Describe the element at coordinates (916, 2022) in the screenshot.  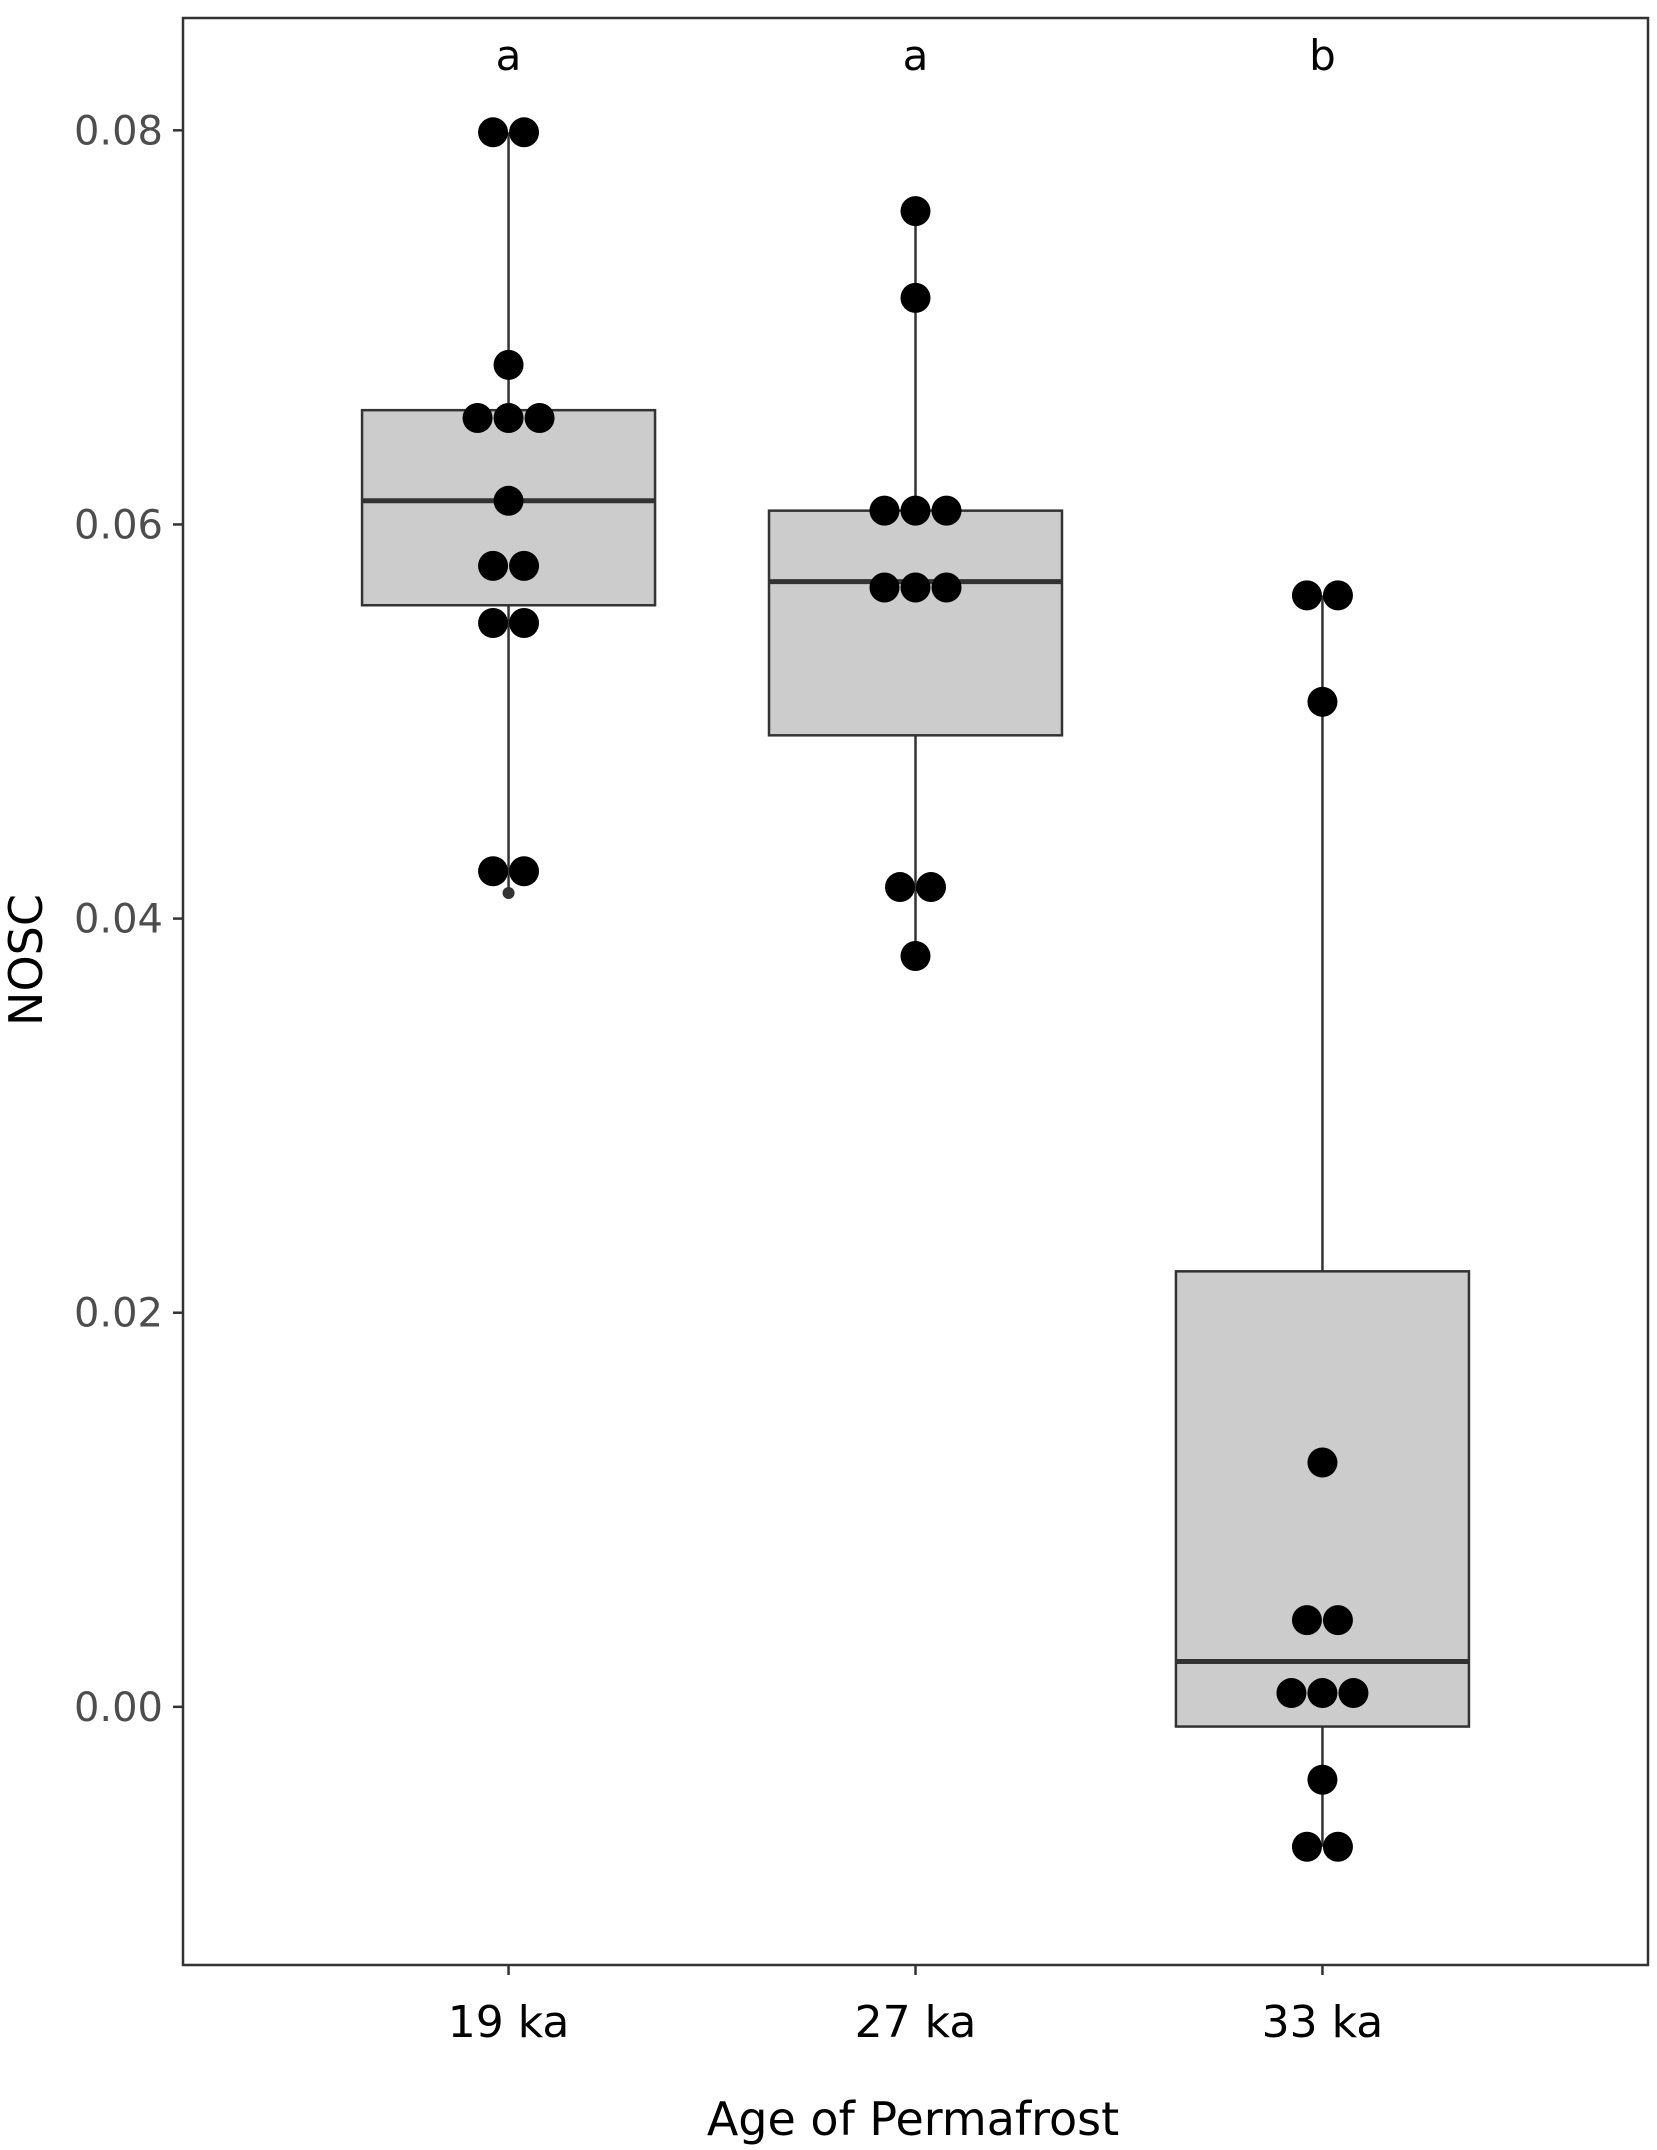
I see `x-tick-label: 27 ka` at that location.